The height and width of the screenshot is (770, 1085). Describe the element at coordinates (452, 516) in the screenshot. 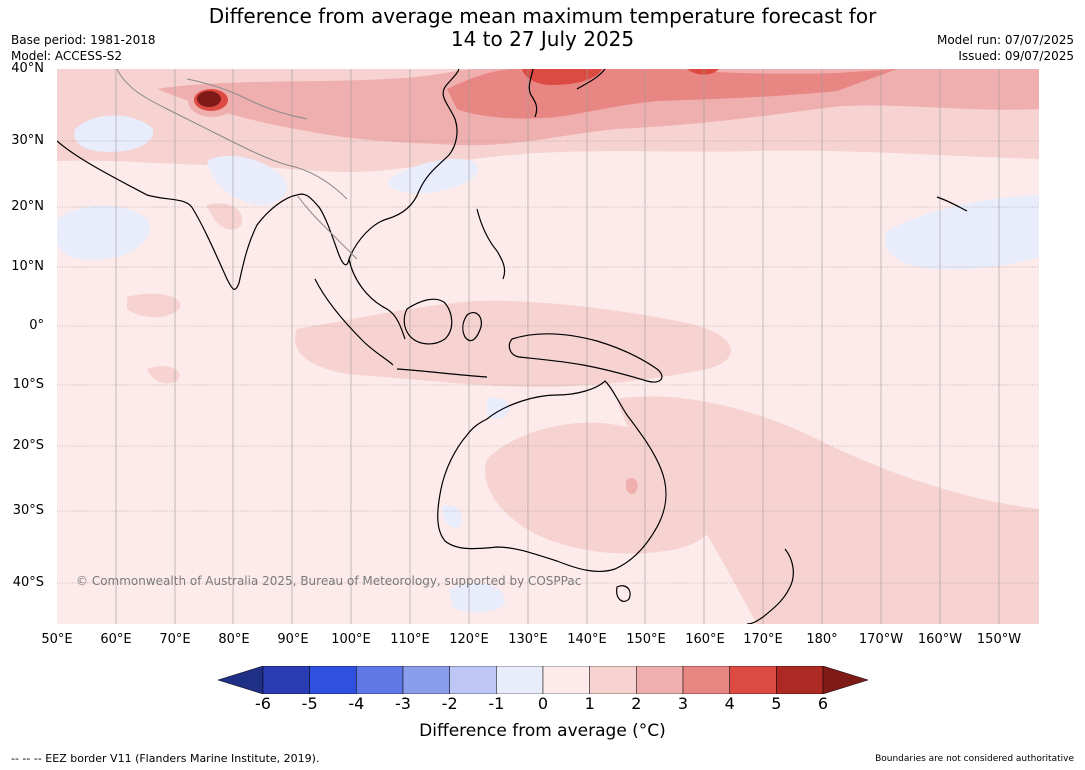

I see `anomaly-cool-wa` at that location.